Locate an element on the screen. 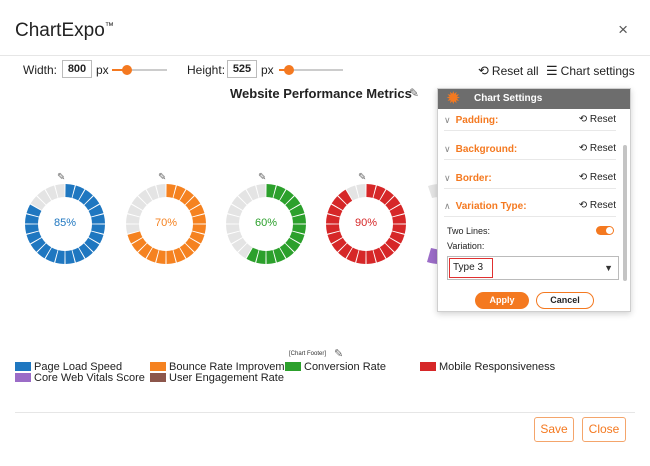 This screenshot has height=466, width=650. legend-item: Core Web Vitals Score is located at coordinates (80, 378).